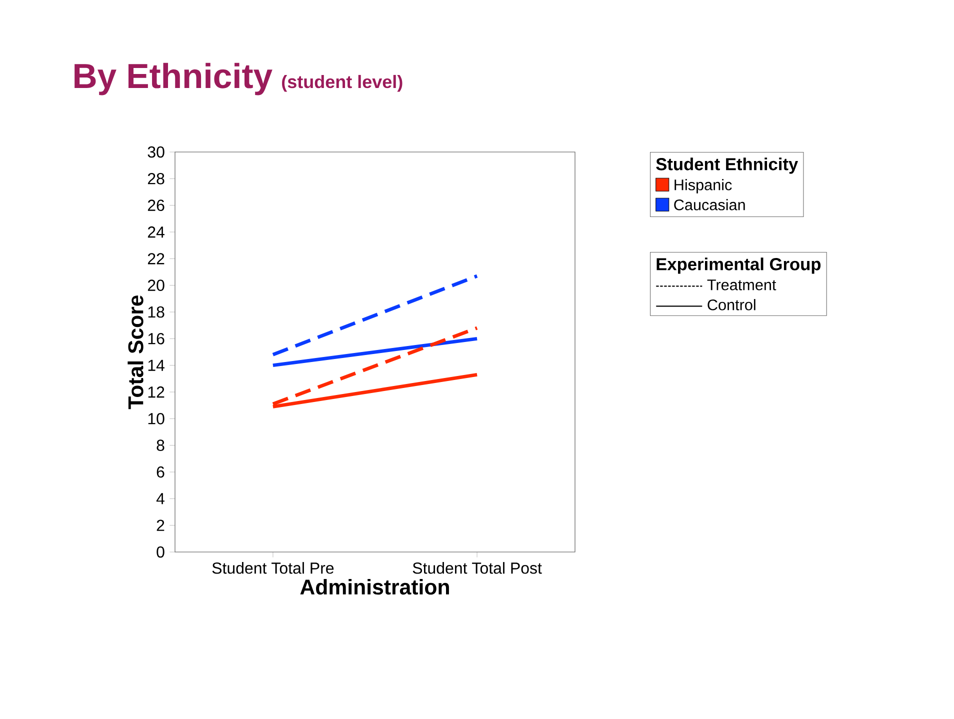 The height and width of the screenshot is (719, 954). What do you see at coordinates (156, 232) in the screenshot?
I see `y-tick-label: 24` at bounding box center [156, 232].